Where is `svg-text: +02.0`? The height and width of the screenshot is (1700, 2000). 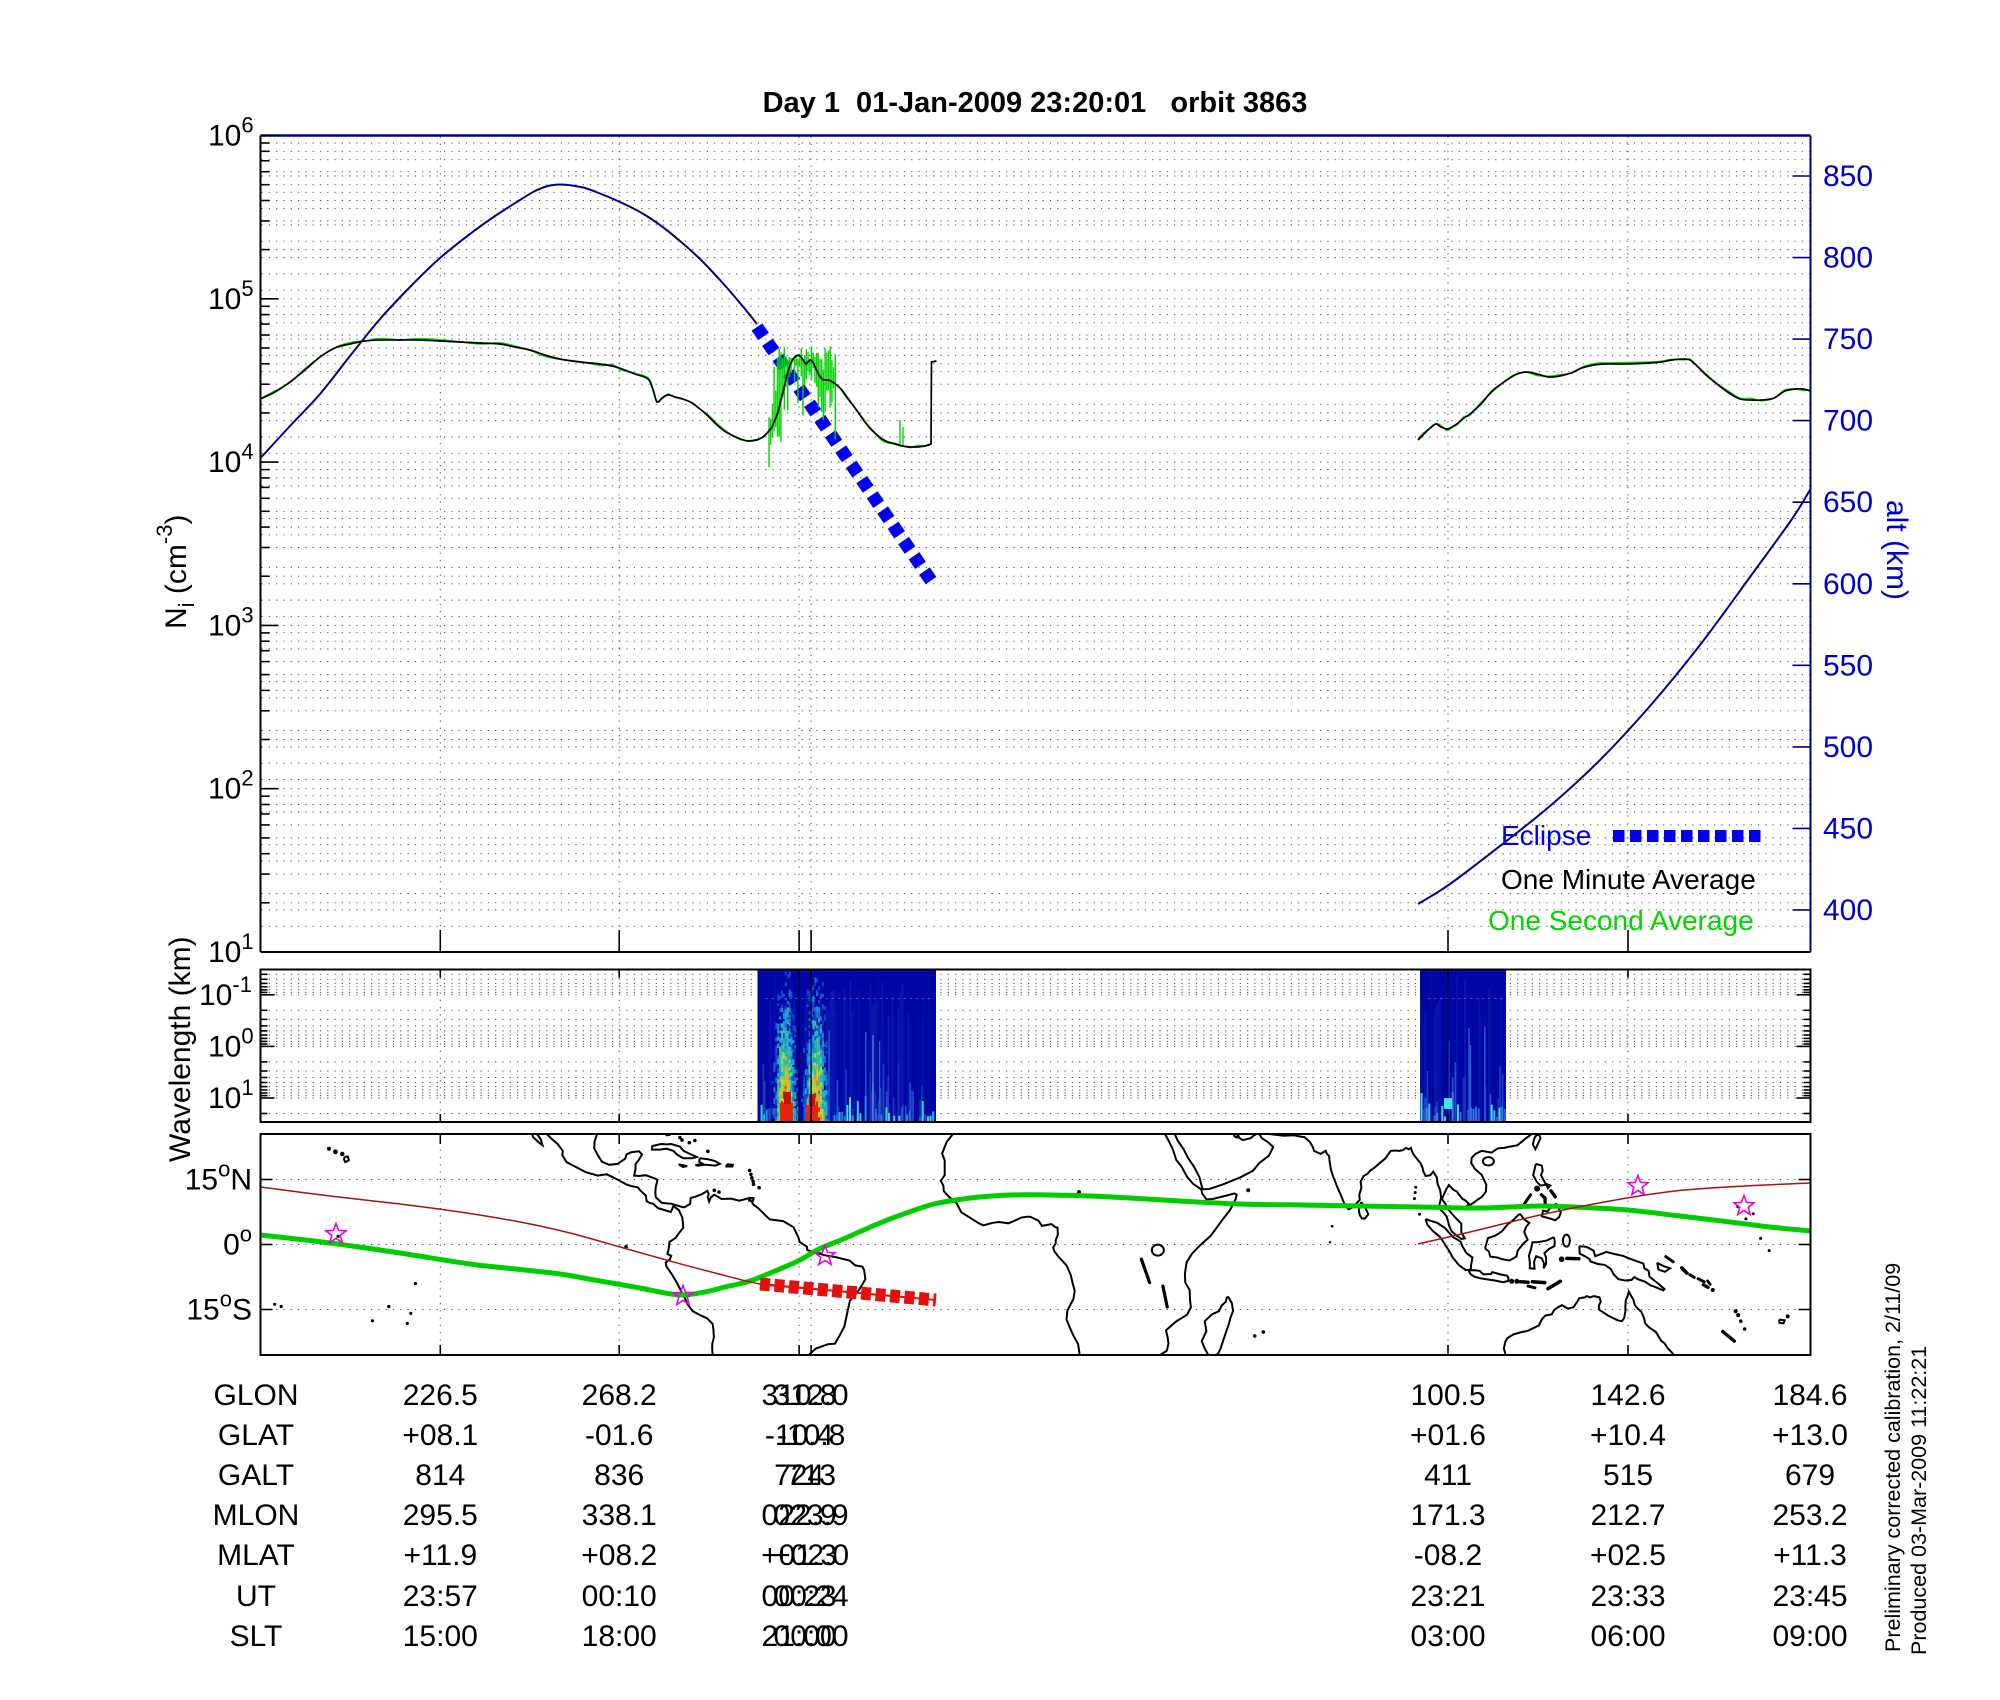 svg-text: +02.0 is located at coordinates (811, 1555).